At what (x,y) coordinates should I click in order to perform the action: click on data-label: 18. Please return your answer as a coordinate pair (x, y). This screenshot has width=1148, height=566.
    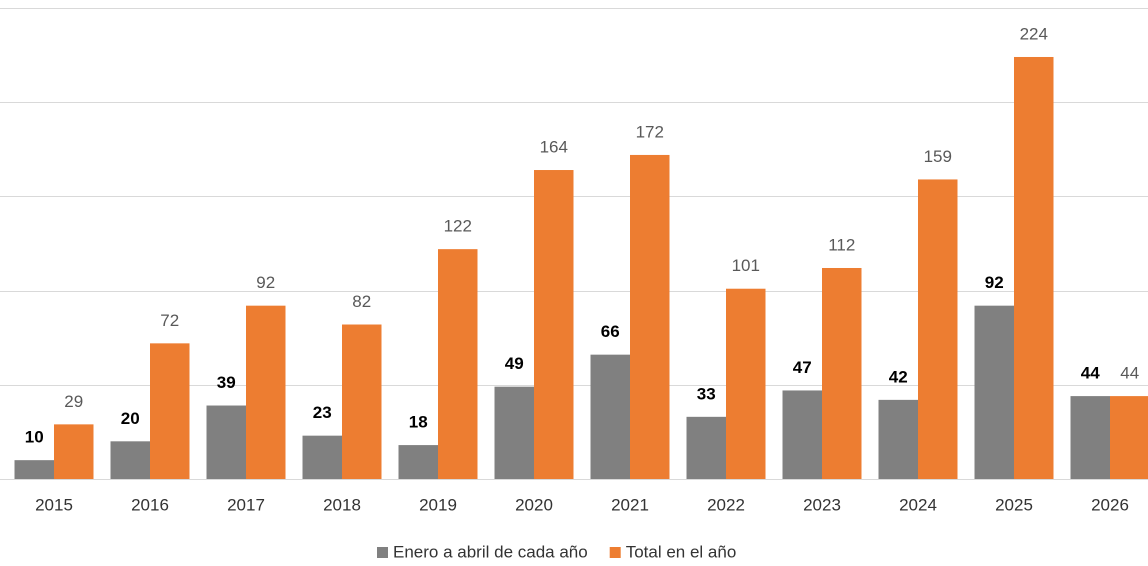
    Looking at the image, I should click on (418, 422).